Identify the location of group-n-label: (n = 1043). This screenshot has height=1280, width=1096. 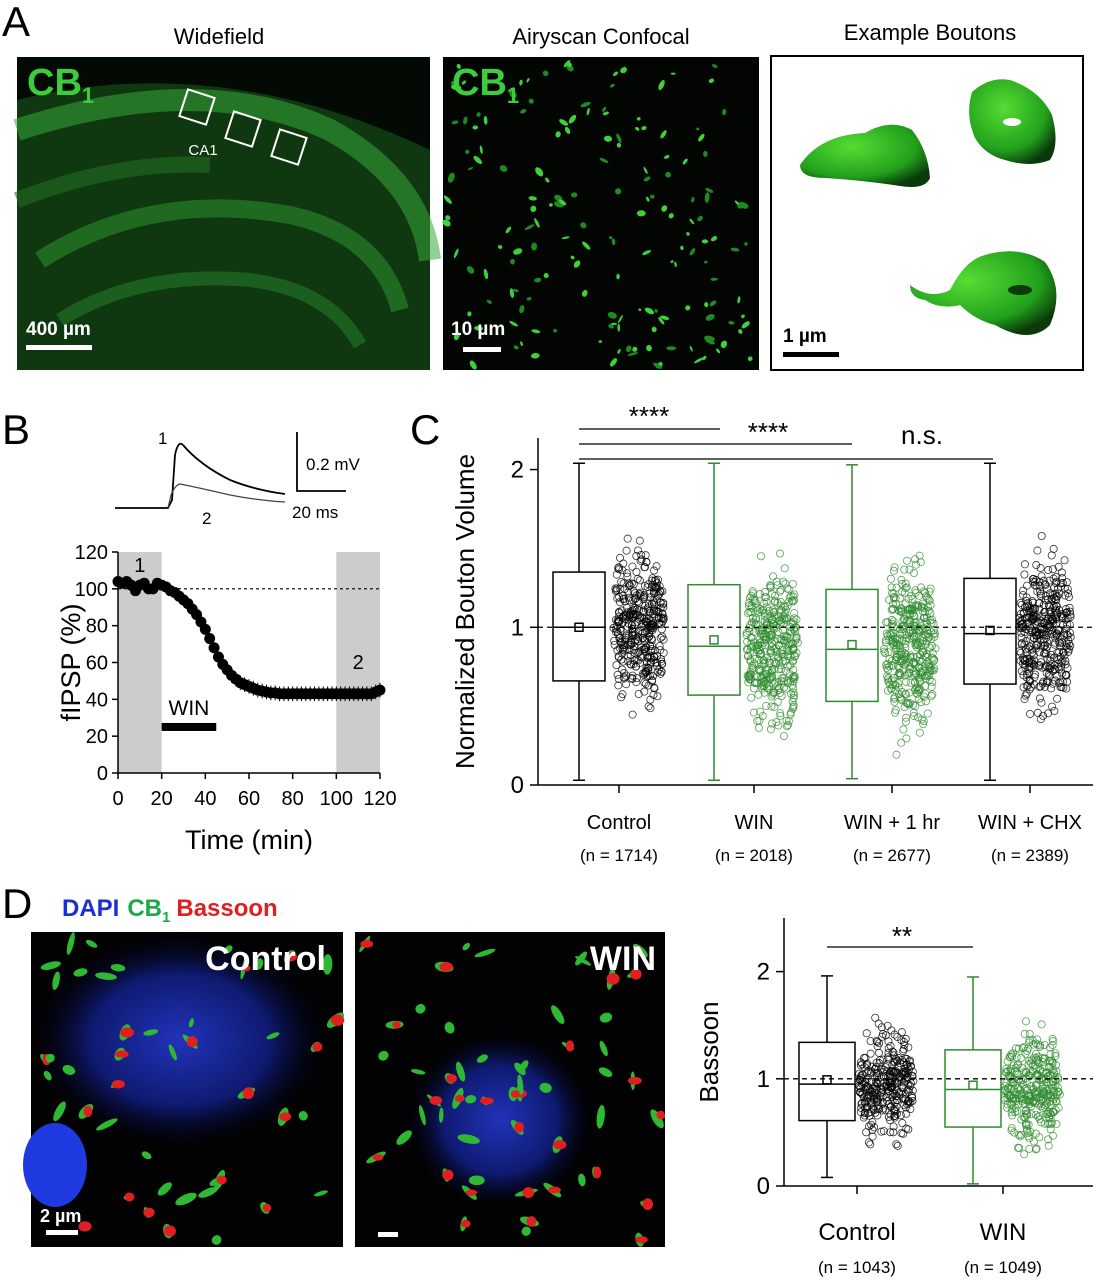
(857, 1267).